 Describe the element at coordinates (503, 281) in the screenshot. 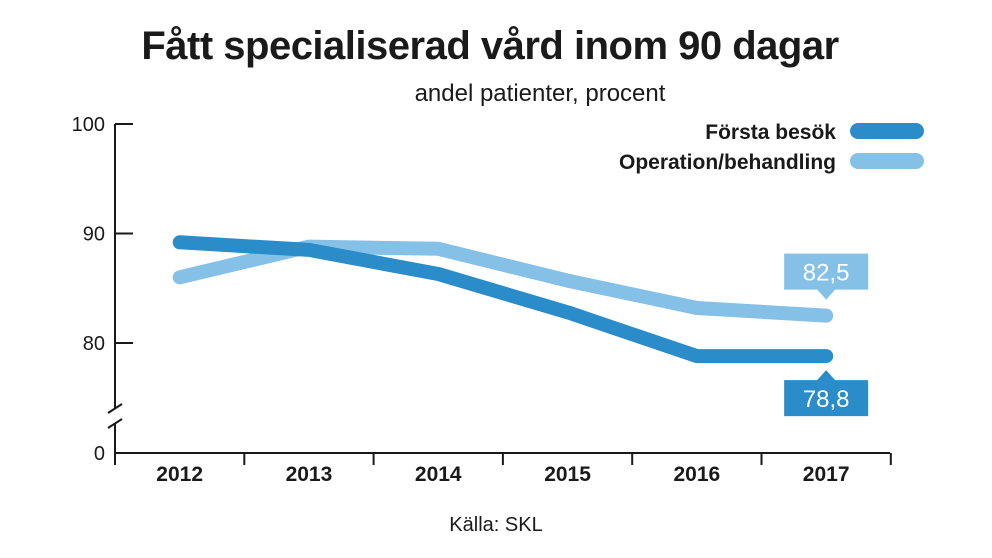

I see `series-line-operation-behandling` at that location.